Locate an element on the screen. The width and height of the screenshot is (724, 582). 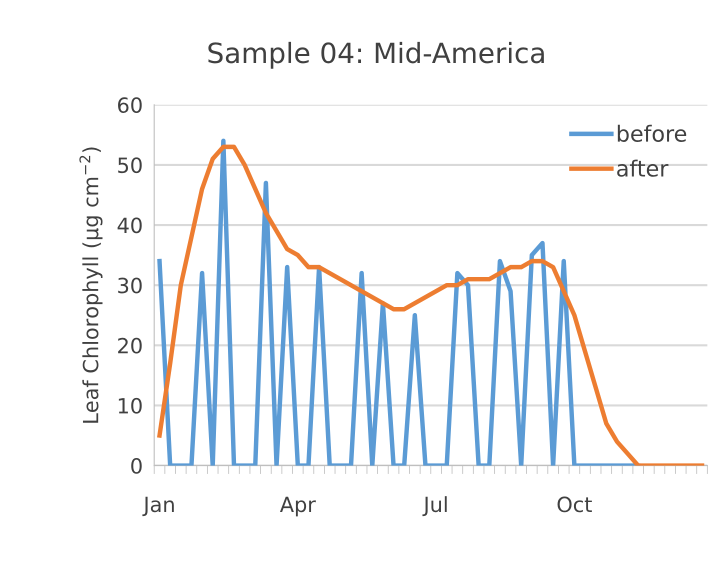
y-tick-label: 50 is located at coordinates (130, 165).